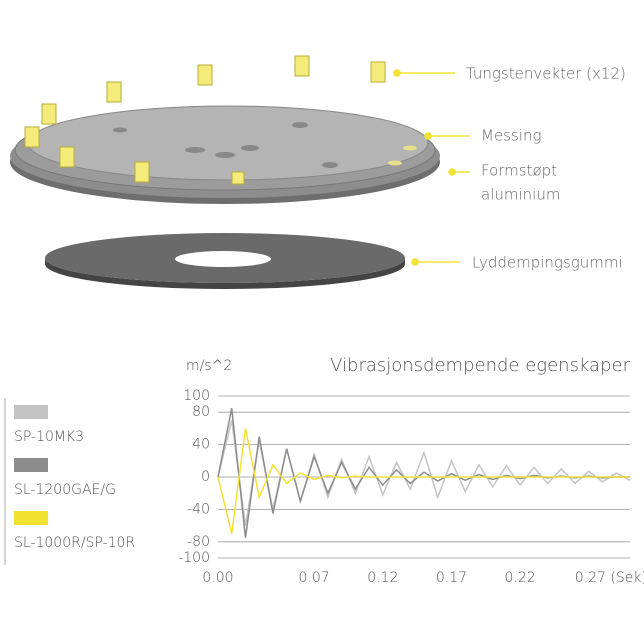 Image resolution: width=644 pixels, height=644 pixels. I want to click on x-tick-label: 0.27 (Sek), so click(609, 578).